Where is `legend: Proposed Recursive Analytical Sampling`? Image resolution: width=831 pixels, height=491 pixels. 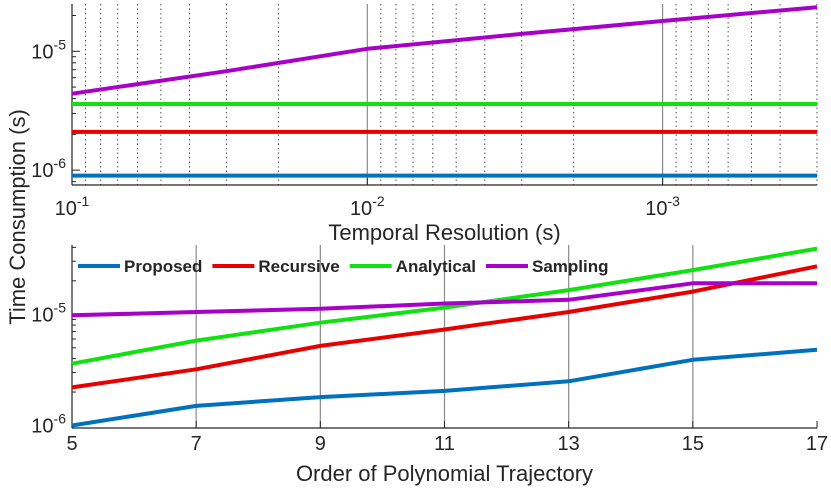
legend: Proposed Recursive Analytical Sampling is located at coordinates (343, 266).